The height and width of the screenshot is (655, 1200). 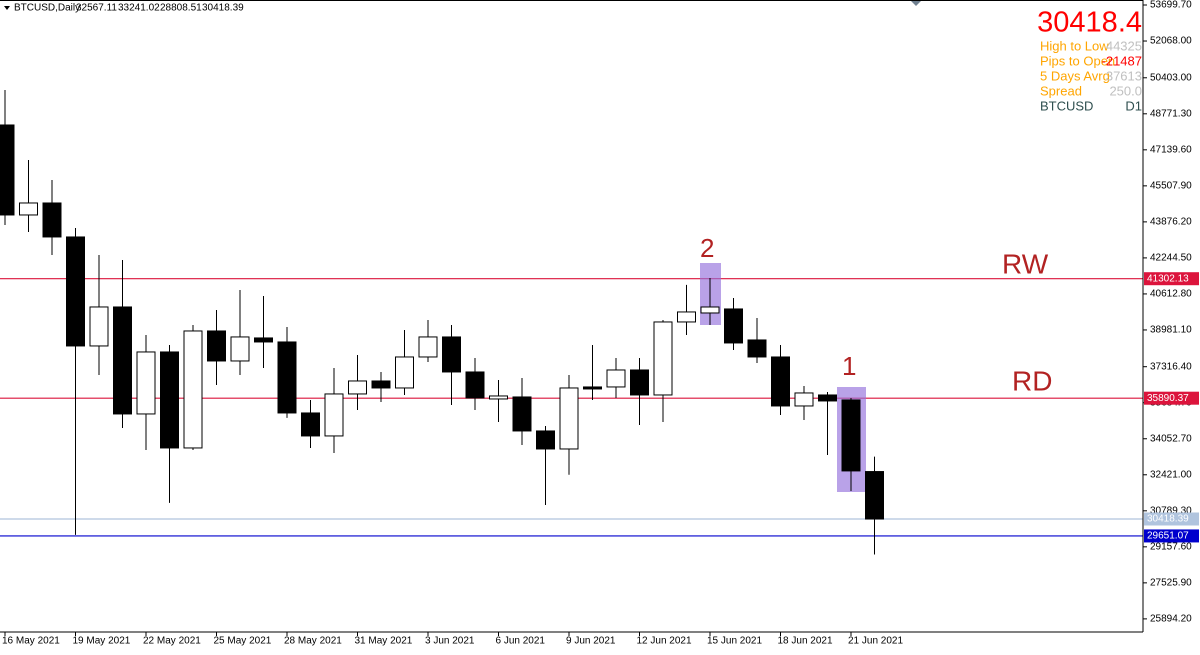 I want to click on y-tick-label: 45507.90, so click(x=1171, y=185).